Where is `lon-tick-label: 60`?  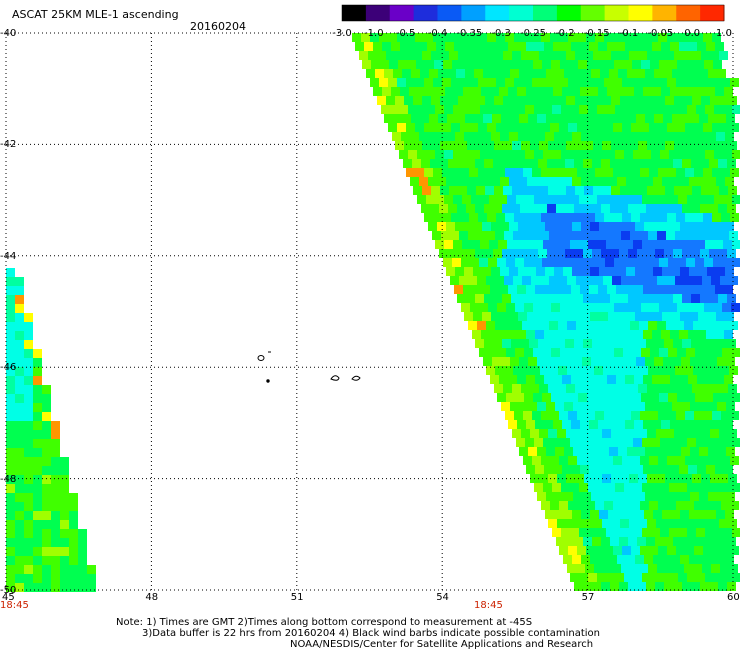
lon-tick-label: 60 is located at coordinates (733, 597).